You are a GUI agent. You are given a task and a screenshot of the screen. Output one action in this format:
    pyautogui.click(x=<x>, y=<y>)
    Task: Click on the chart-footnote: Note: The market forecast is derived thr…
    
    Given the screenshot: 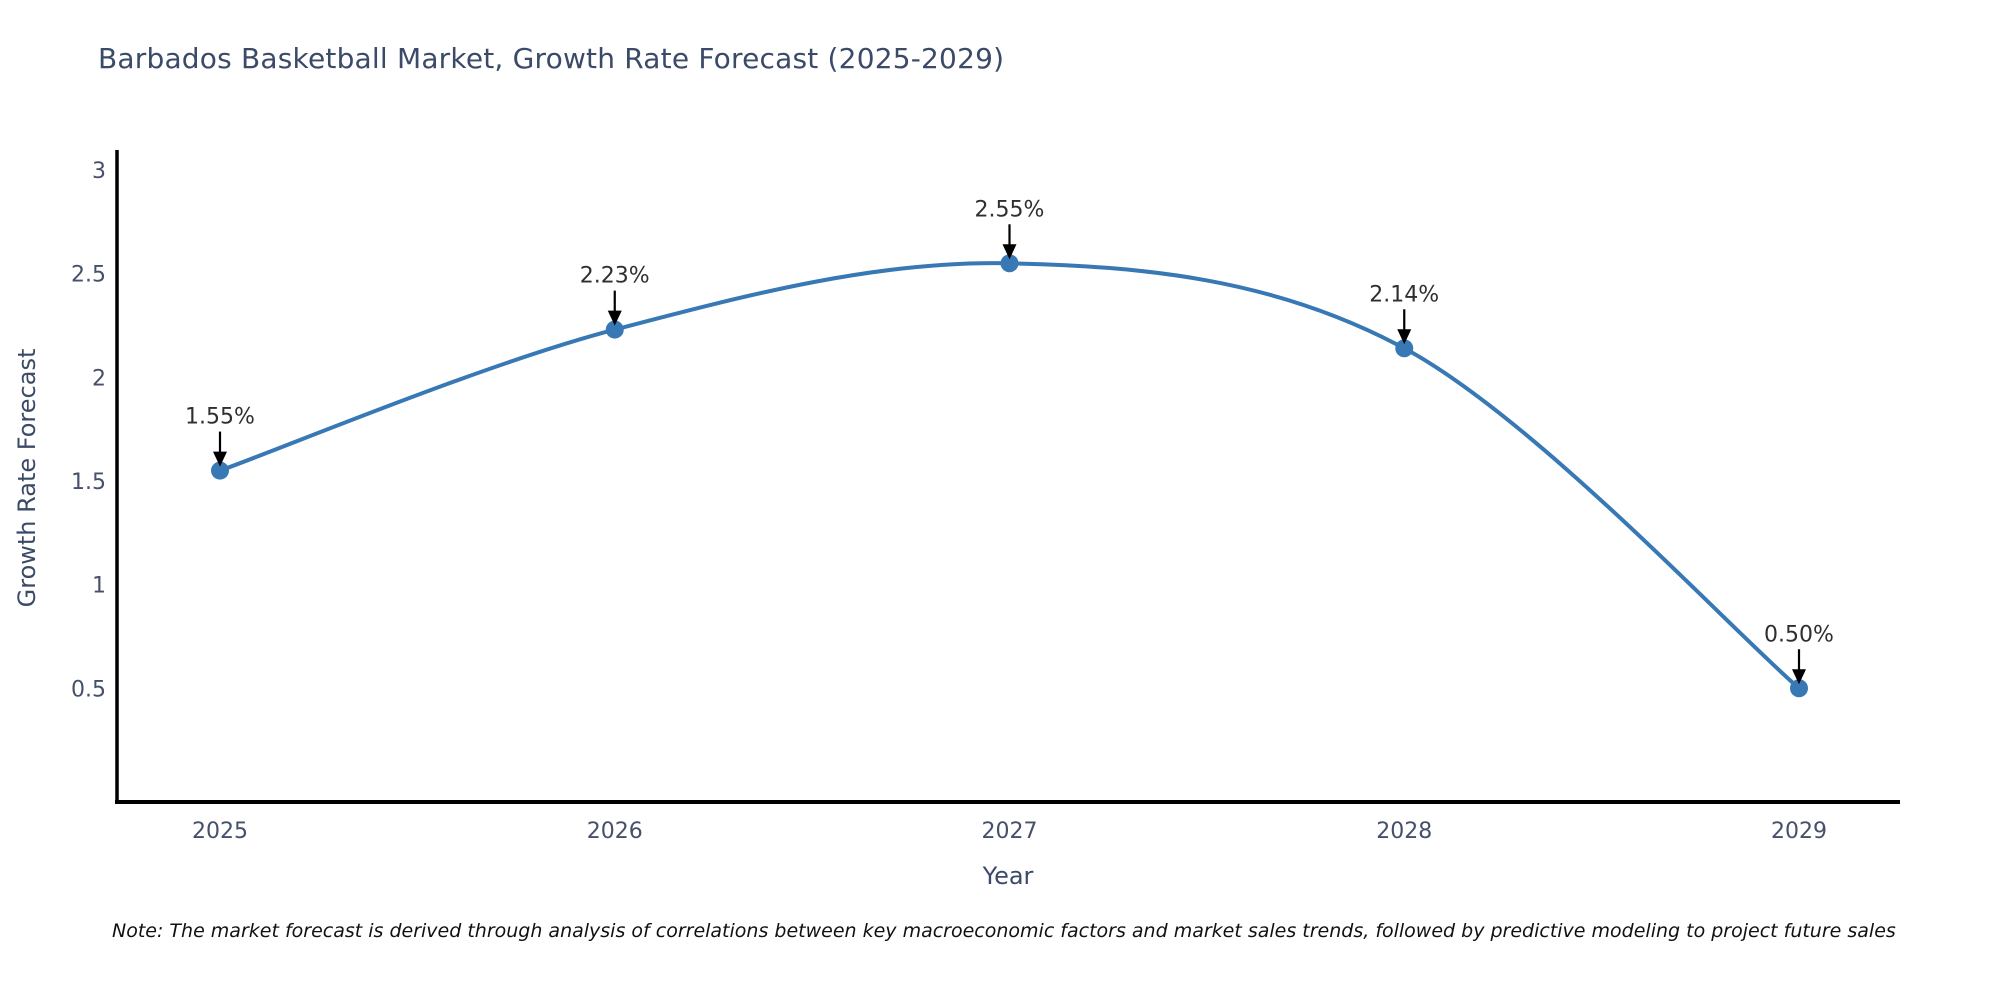 What is the action you would take?
    pyautogui.click(x=1004, y=931)
    